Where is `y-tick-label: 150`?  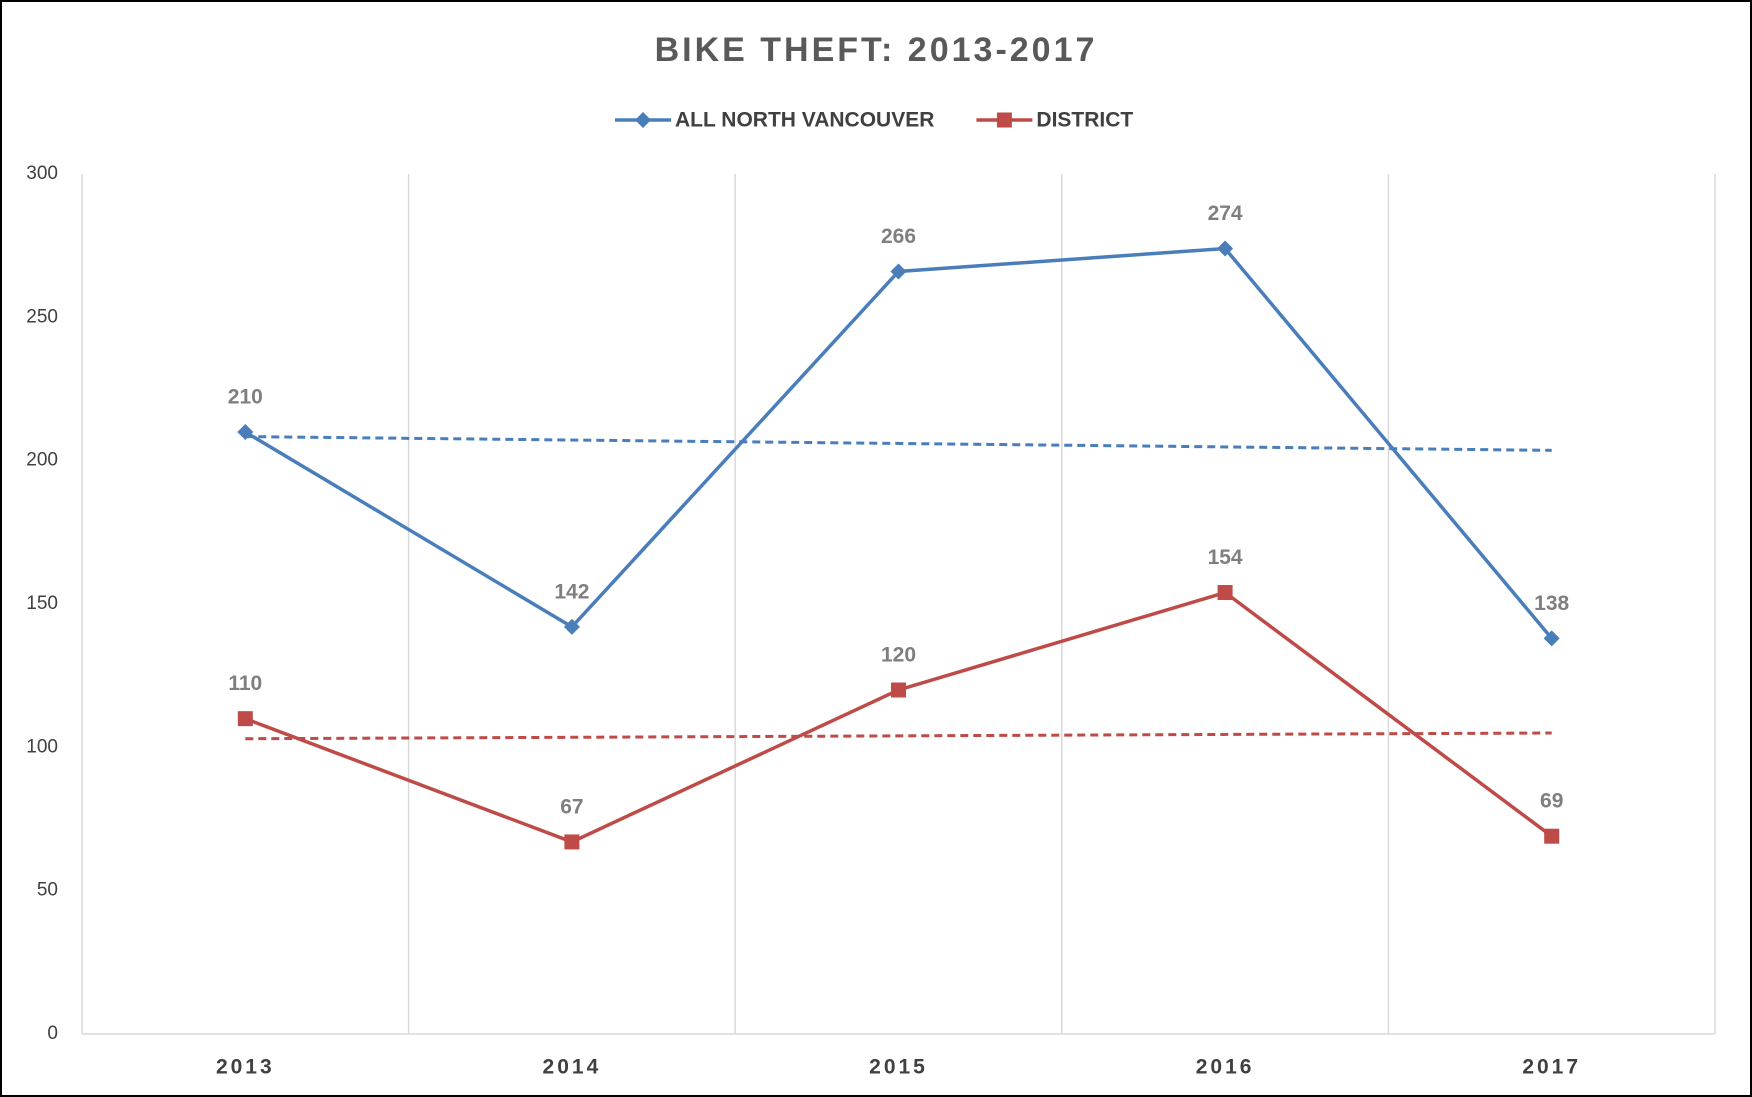 y-tick-label: 150 is located at coordinates (42, 603).